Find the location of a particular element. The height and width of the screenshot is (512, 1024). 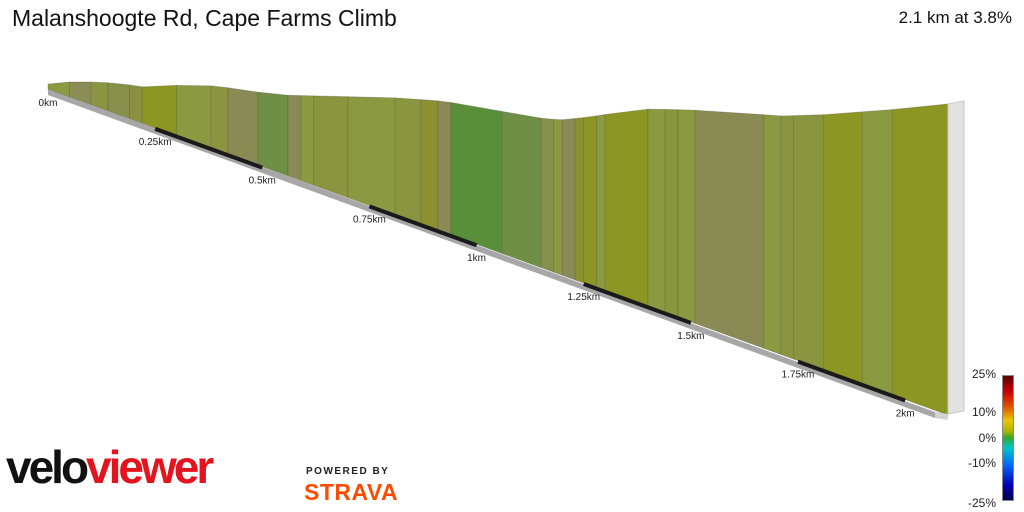

veloviewer-logo: veloviewer is located at coordinates (110, 467).